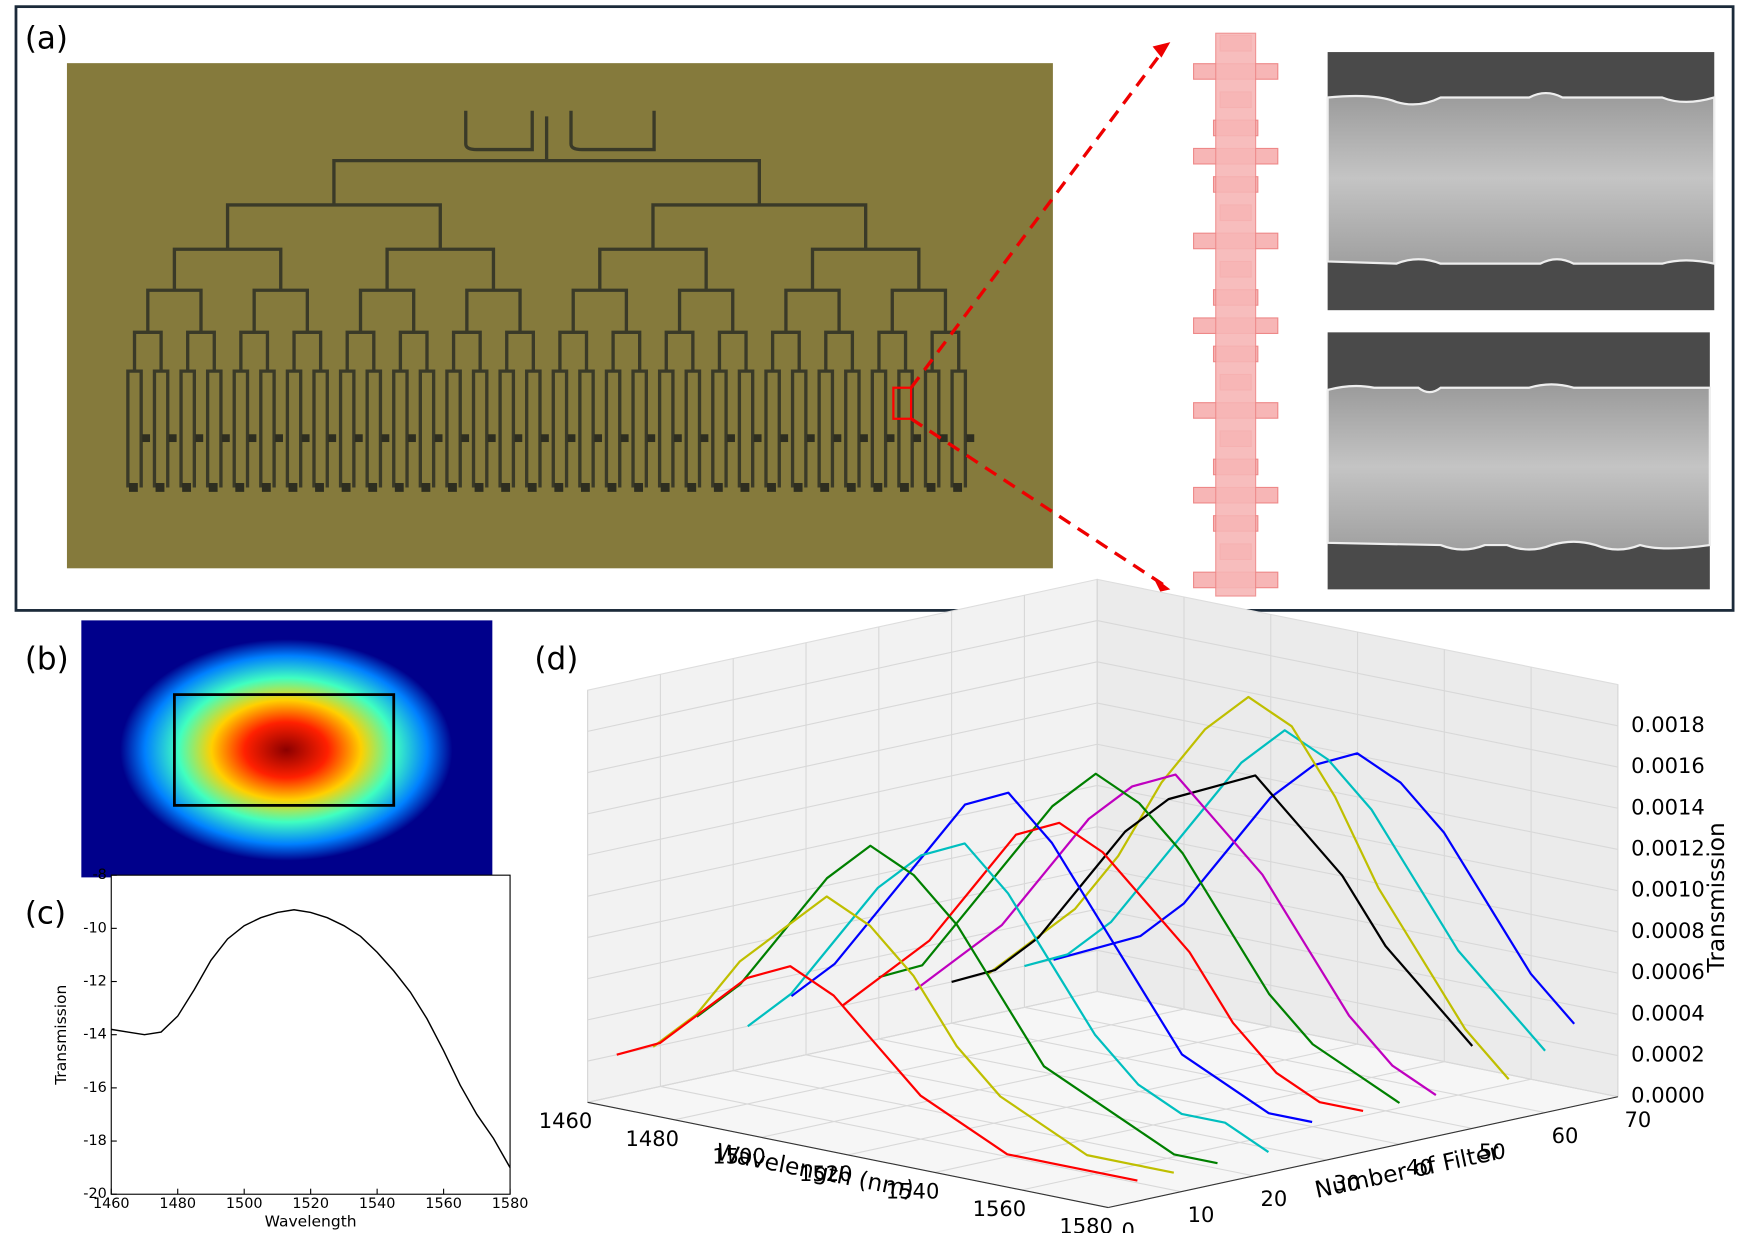  Describe the element at coordinates (1668, 889) in the screenshot. I see `z-tick-label: 0.0010` at that location.